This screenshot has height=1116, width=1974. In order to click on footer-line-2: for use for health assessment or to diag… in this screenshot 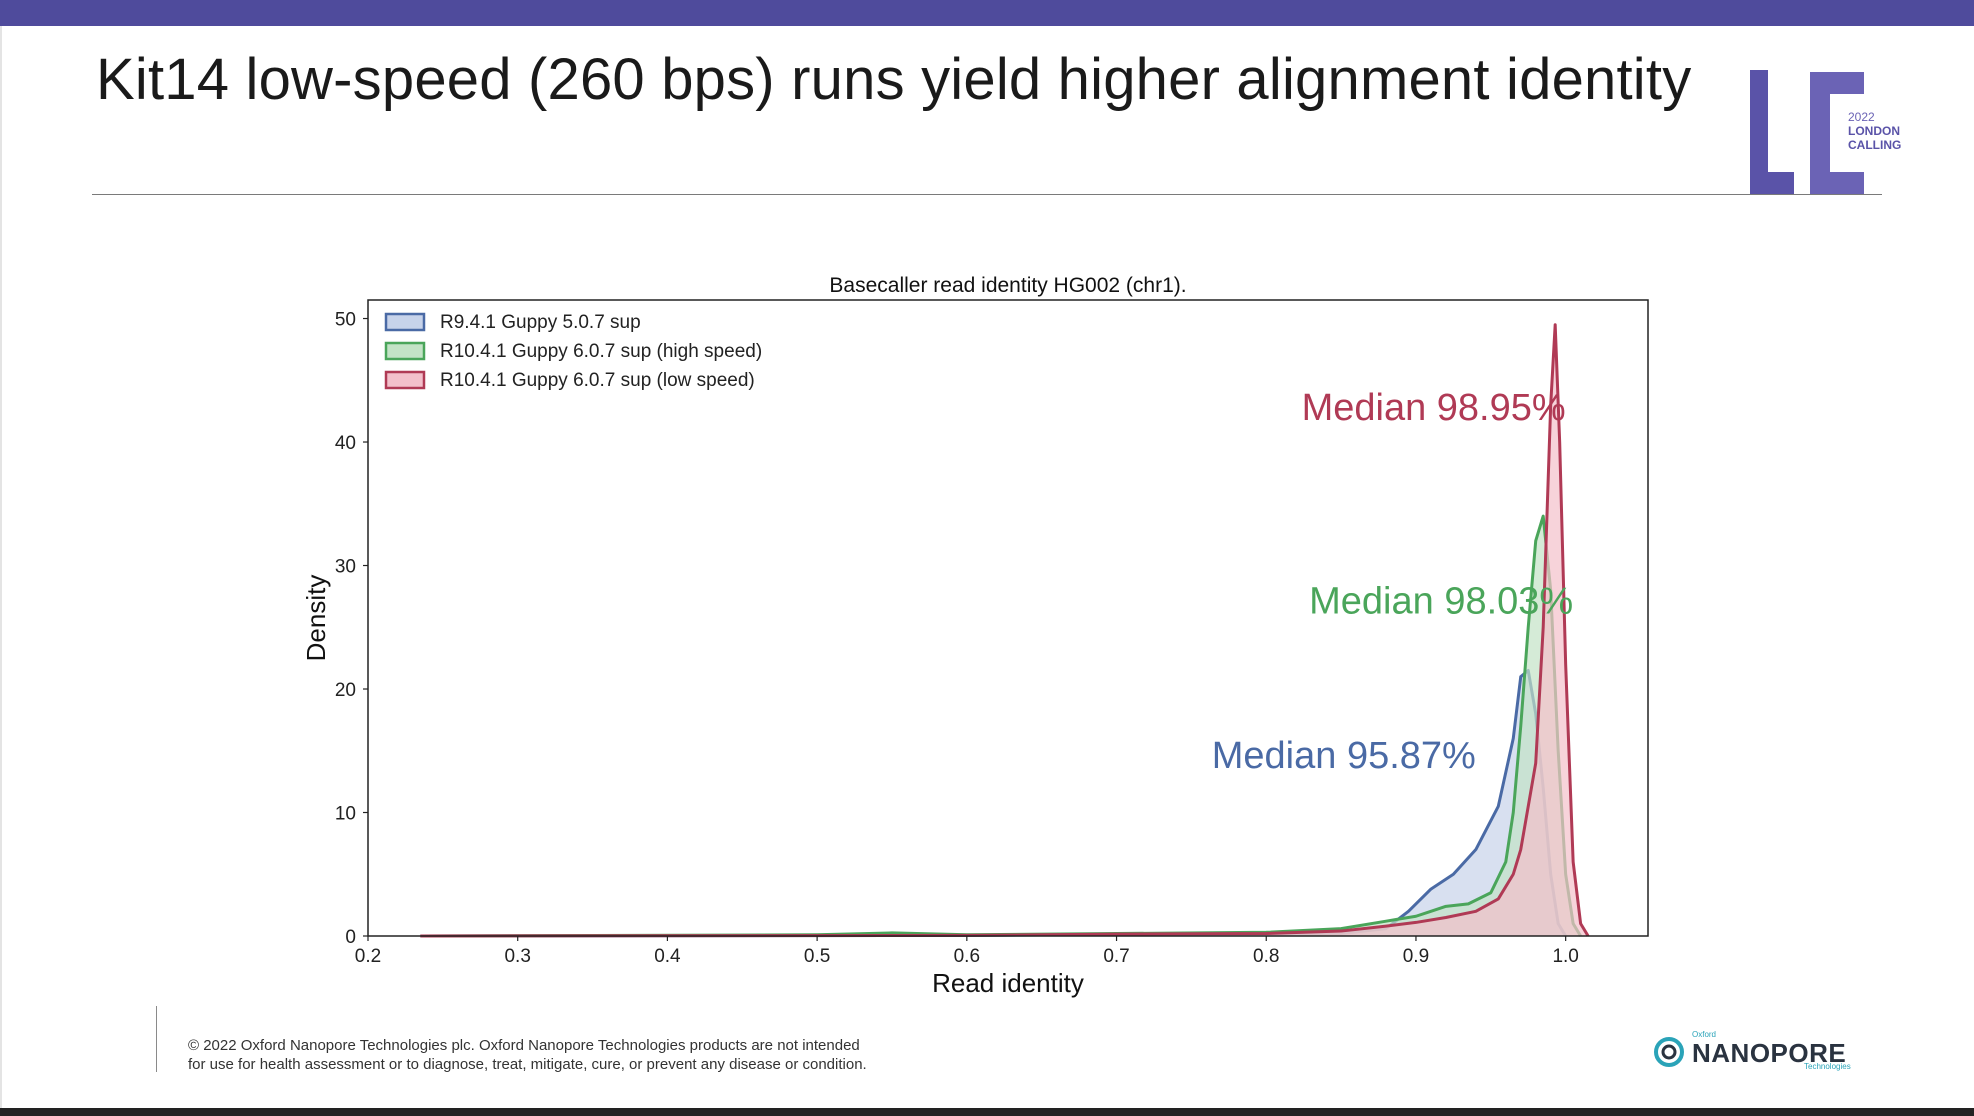, I will do `click(527, 1064)`.